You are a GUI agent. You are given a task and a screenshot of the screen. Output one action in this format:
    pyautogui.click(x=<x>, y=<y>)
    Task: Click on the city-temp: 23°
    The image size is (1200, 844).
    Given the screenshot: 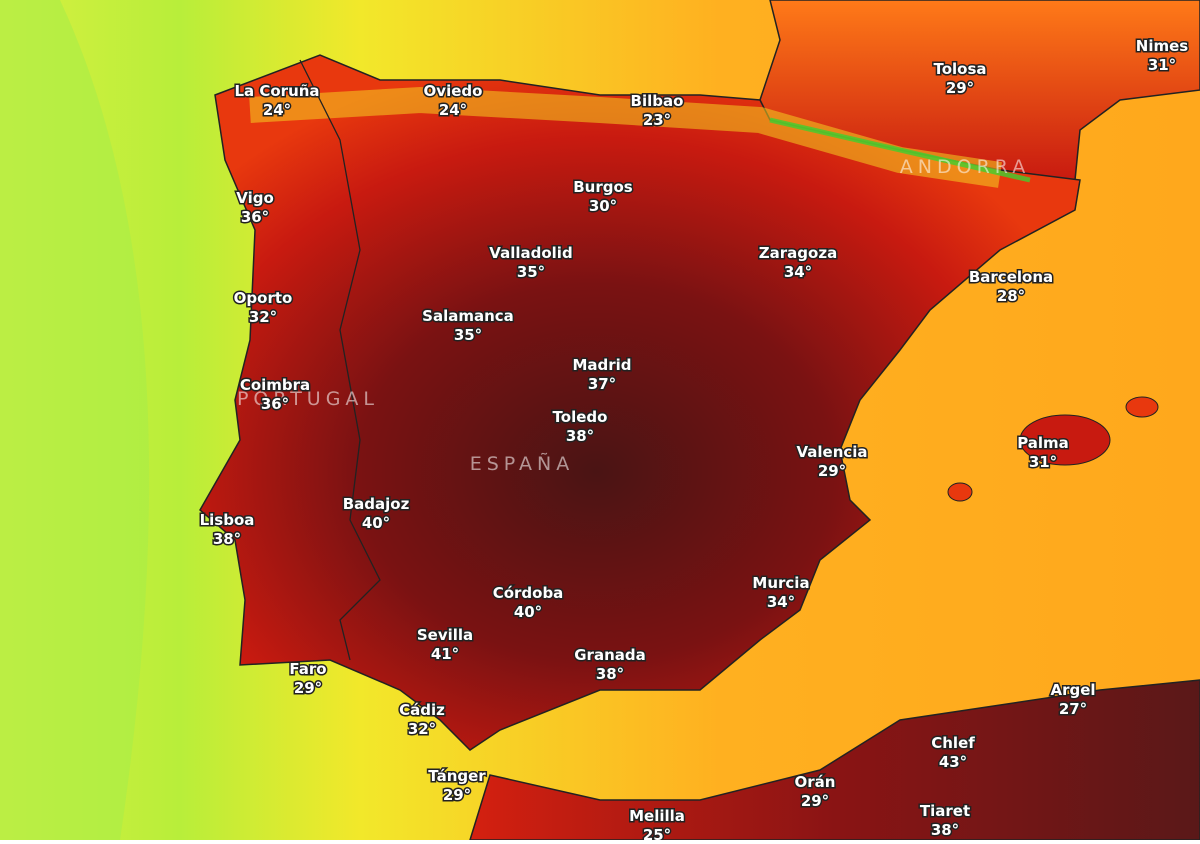 What is the action you would take?
    pyautogui.click(x=657, y=120)
    